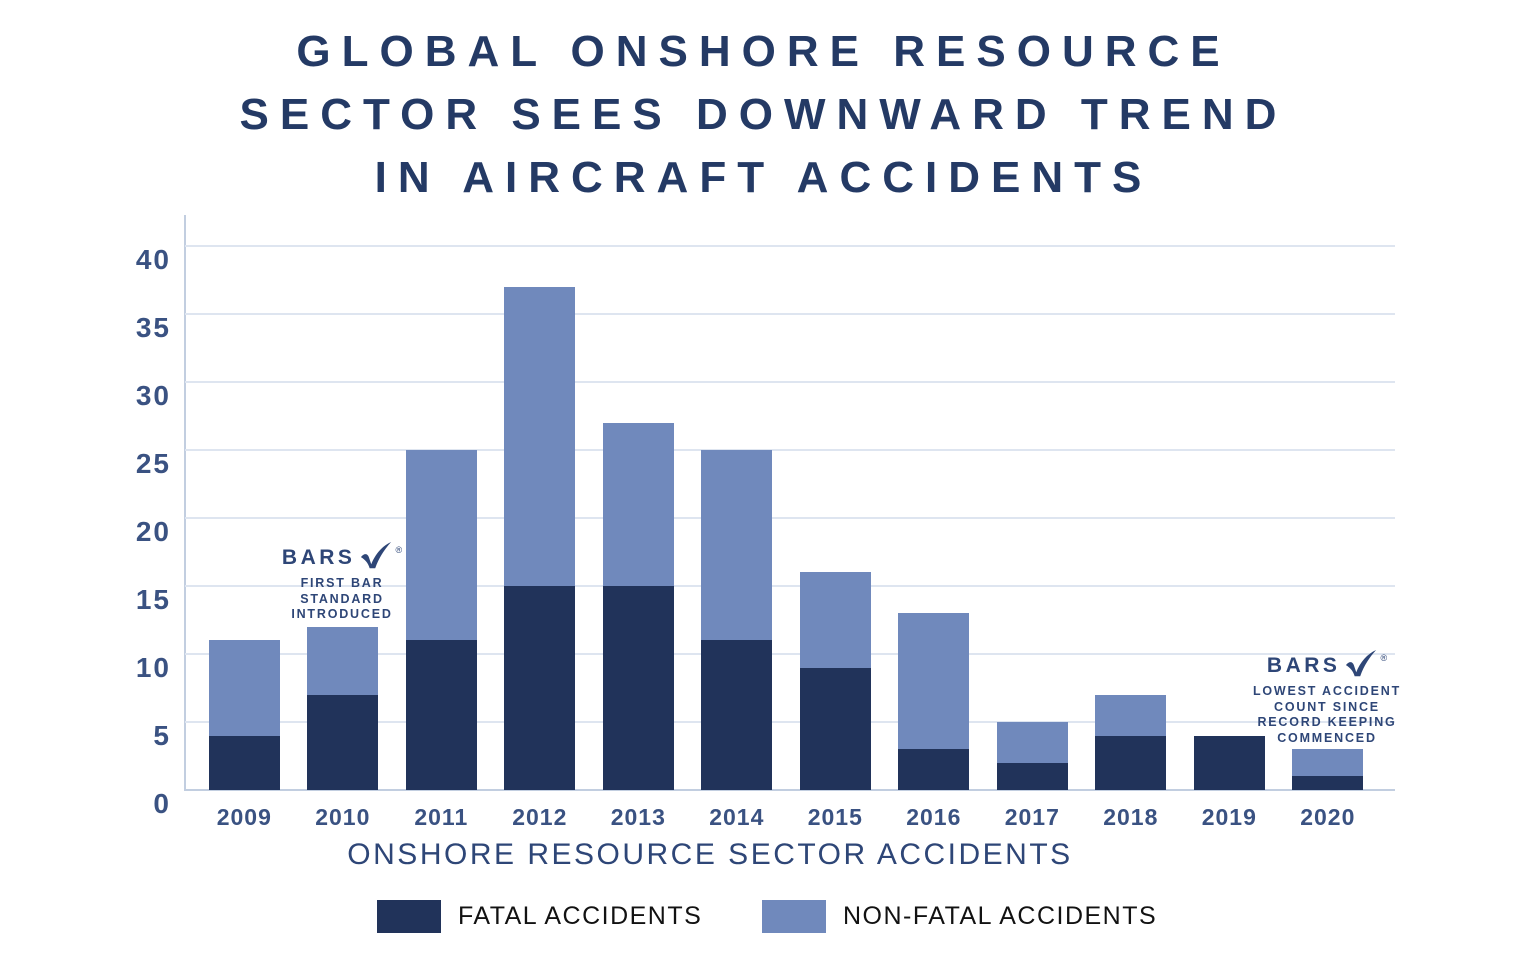  I want to click on y-tick-label-35: 35, so click(153, 327).